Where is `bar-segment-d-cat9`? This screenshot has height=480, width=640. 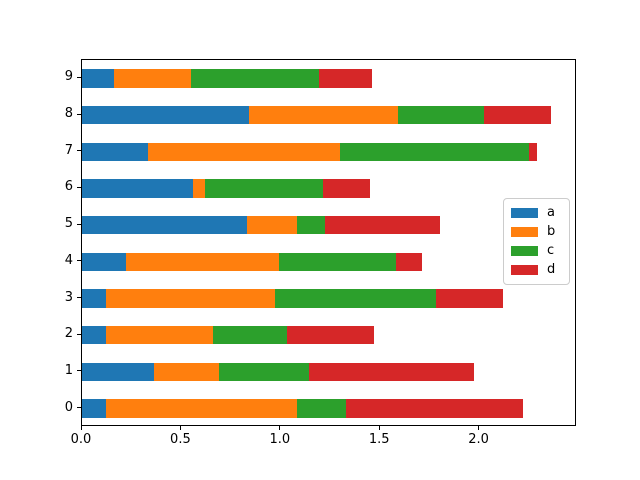
bar-segment-d-cat9 is located at coordinates (345, 78).